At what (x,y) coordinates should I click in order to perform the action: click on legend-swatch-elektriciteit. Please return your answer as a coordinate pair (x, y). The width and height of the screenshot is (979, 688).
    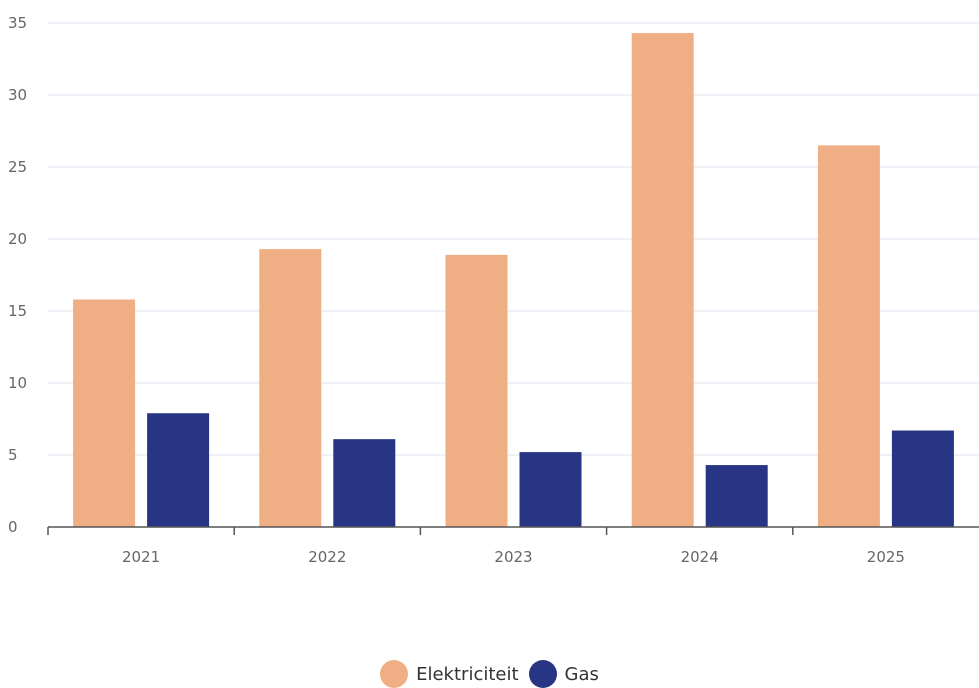
    Looking at the image, I should click on (394, 674).